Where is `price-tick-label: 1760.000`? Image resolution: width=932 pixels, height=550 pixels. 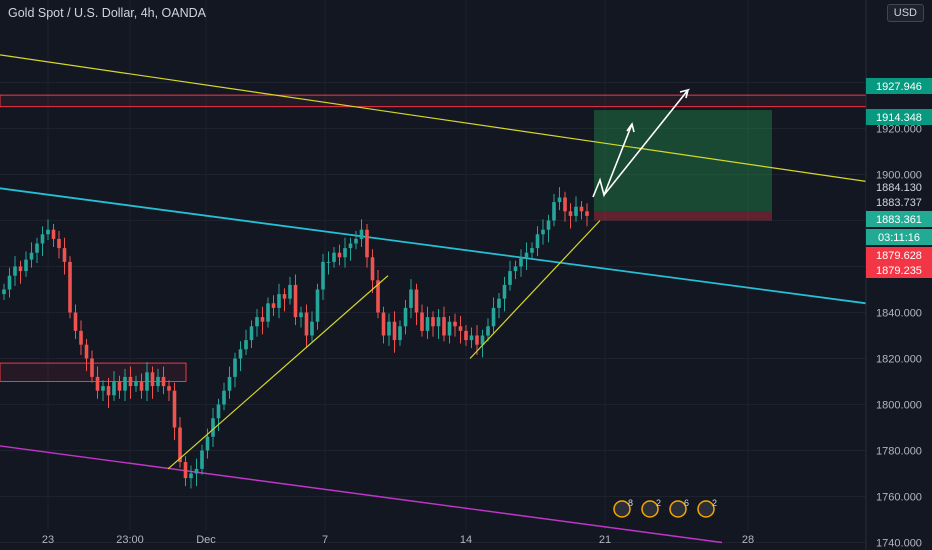 price-tick-label: 1760.000 is located at coordinates (899, 498).